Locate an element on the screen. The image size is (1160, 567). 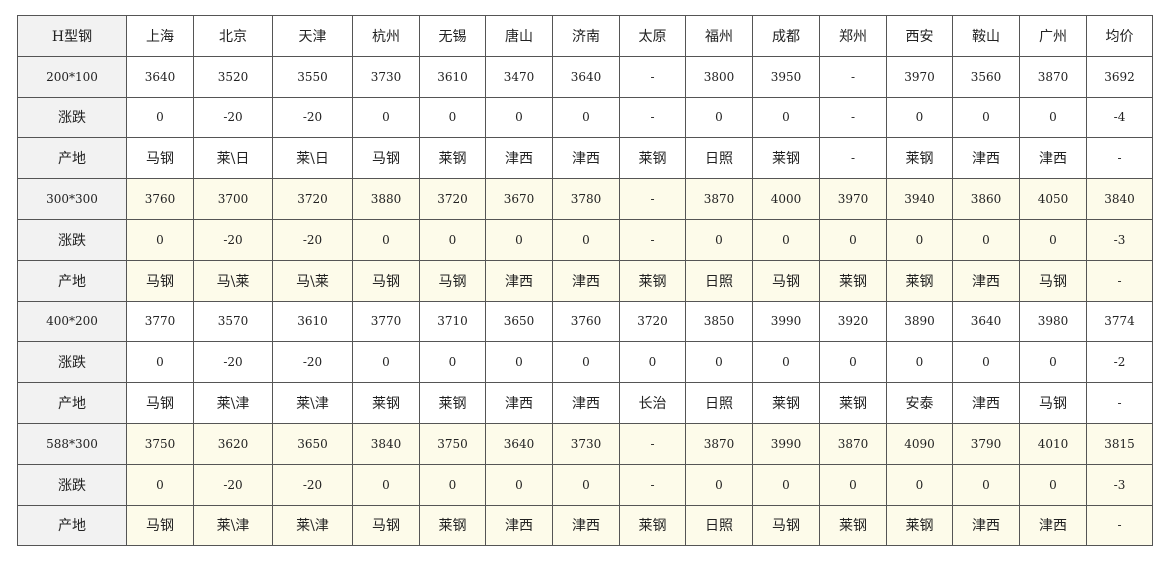
cell: 福州 is located at coordinates (719, 36).